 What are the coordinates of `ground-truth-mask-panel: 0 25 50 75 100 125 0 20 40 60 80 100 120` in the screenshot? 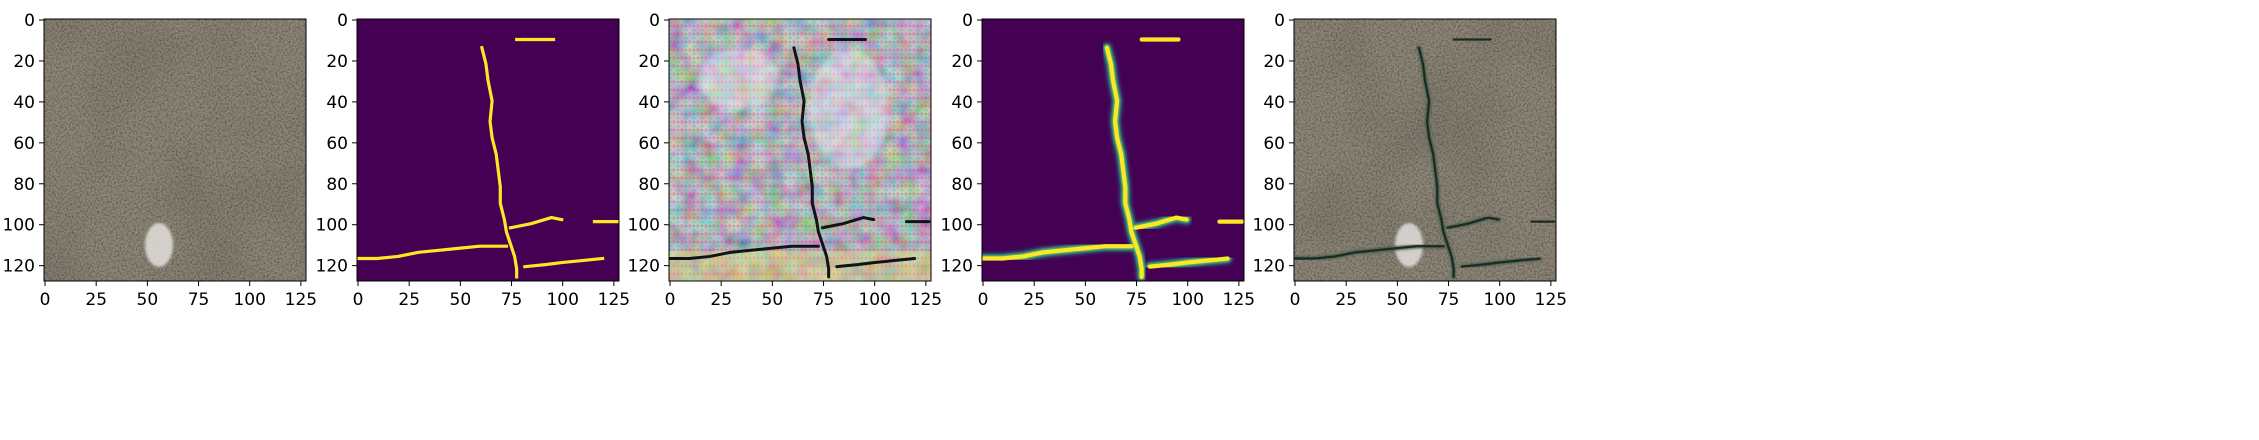 It's located at (473, 160).